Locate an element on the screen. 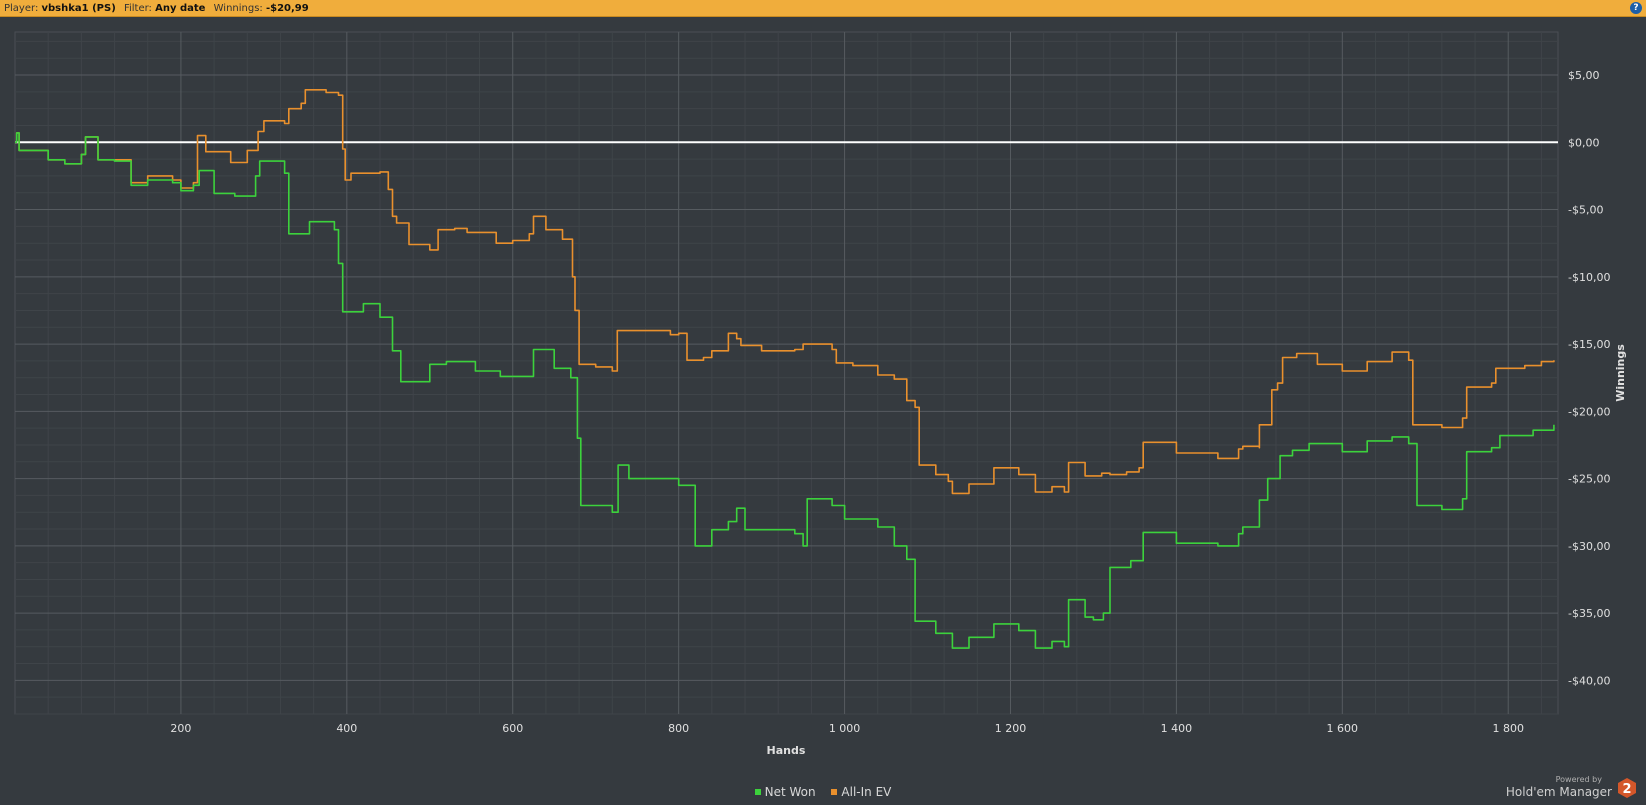 Image resolution: width=1646 pixels, height=805 pixels. x-tick-label: 400 is located at coordinates (346, 728).